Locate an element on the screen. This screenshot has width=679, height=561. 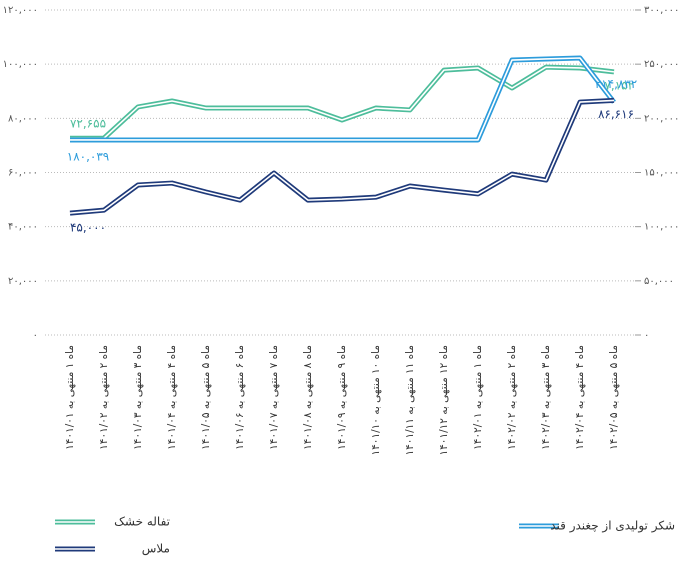
y-tick-label: ۰ is located at coordinates (35, 335).